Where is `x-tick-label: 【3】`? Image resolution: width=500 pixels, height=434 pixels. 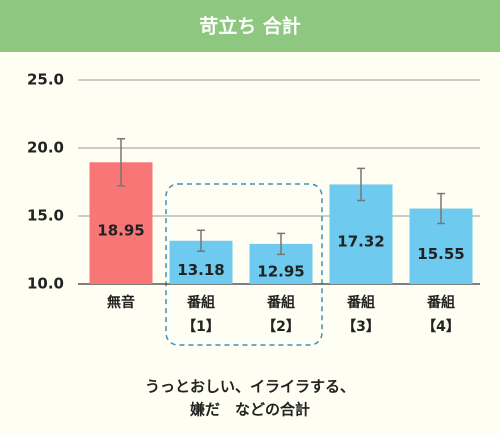
x-tick-label: 【3】 is located at coordinates (361, 327).